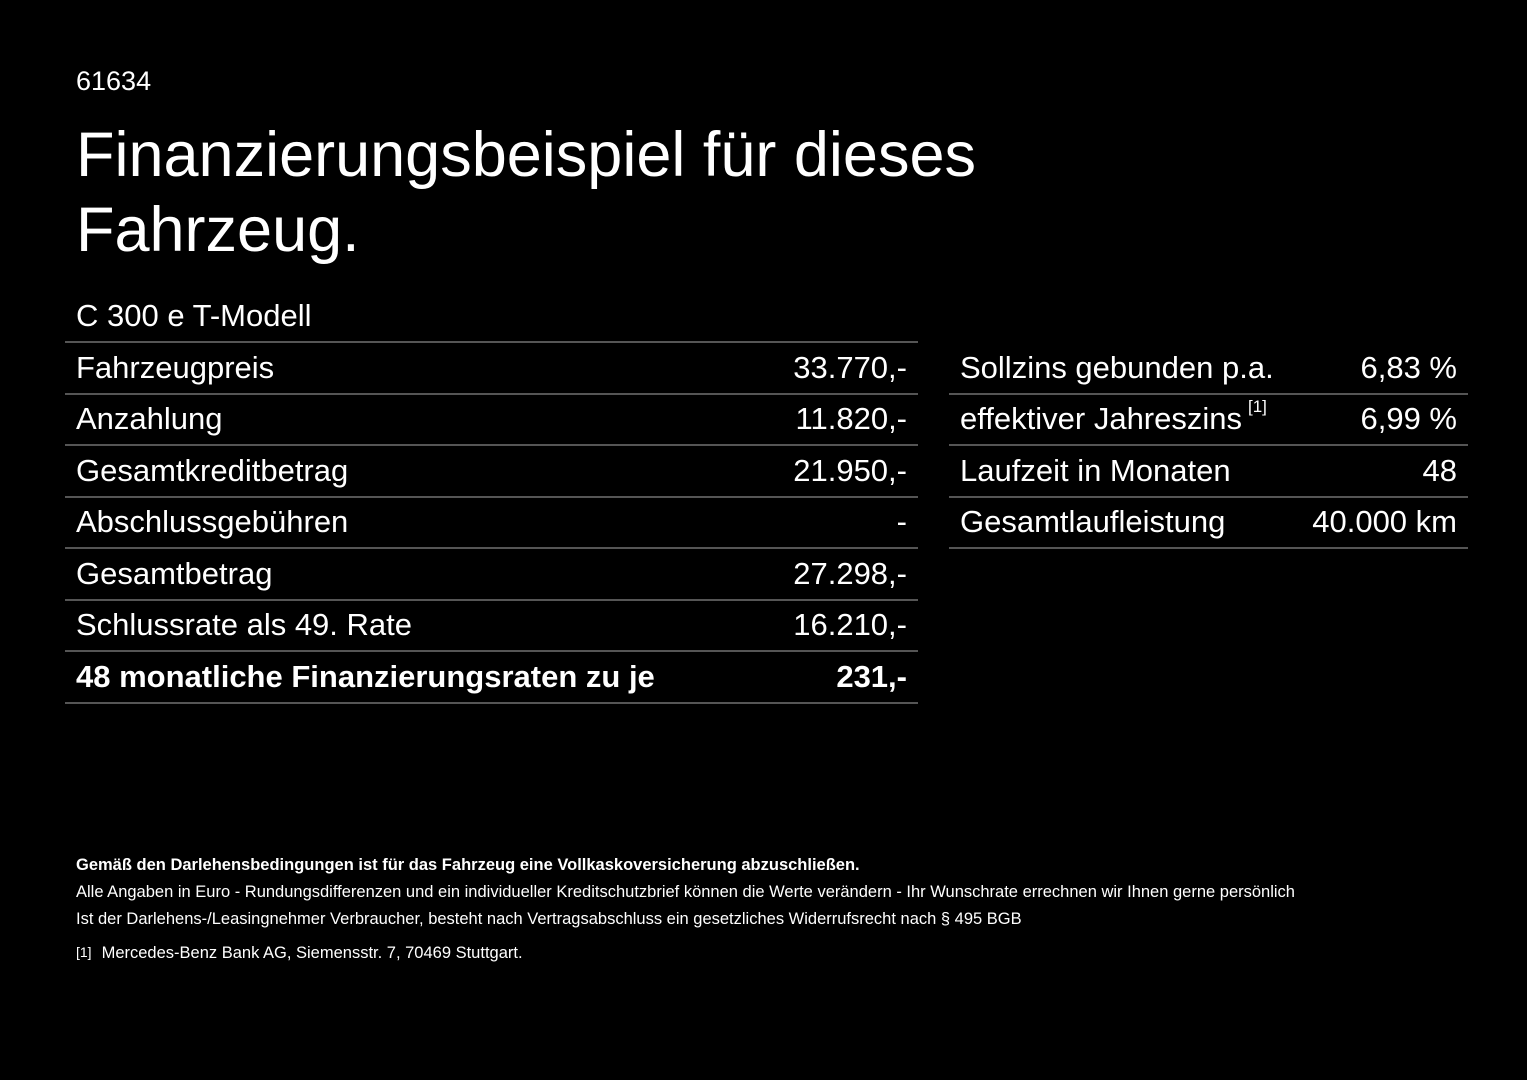 This screenshot has width=1527, height=1080. Describe the element at coordinates (1117, 367) in the screenshot. I see `row-label: Sollzins gebunden p.a.` at that location.